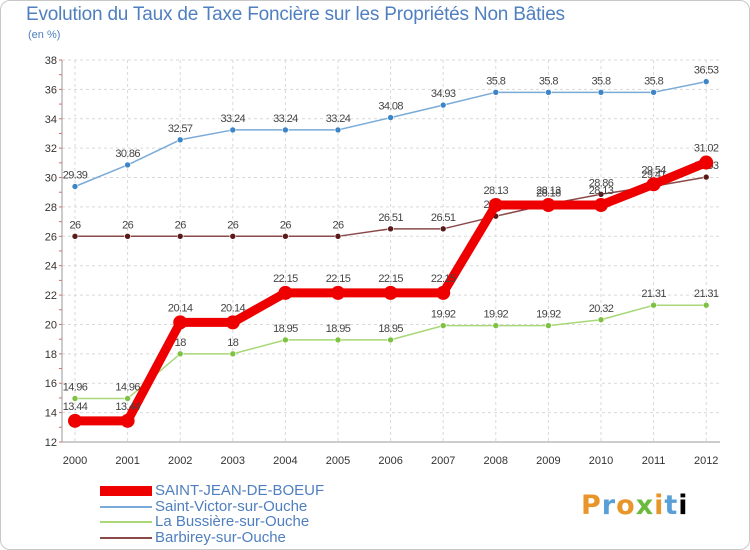 The width and height of the screenshot is (750, 550). Describe the element at coordinates (443, 461) in the screenshot. I see `x-tick-label: 2007` at that location.